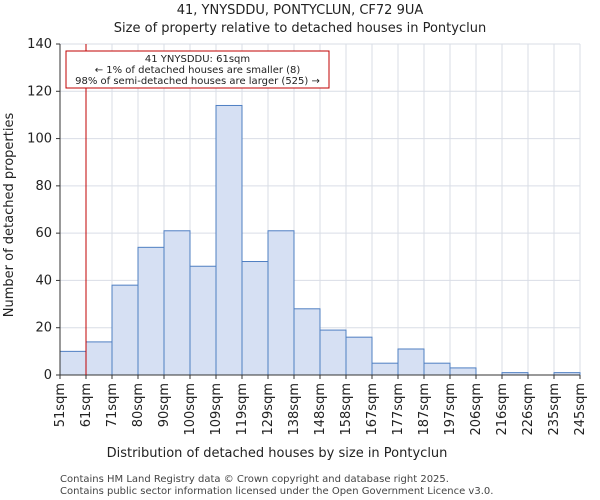  What do you see at coordinates (197, 59) in the screenshot?
I see `annotation-property-label: 41 YNYSDDU: 61sqm` at bounding box center [197, 59].